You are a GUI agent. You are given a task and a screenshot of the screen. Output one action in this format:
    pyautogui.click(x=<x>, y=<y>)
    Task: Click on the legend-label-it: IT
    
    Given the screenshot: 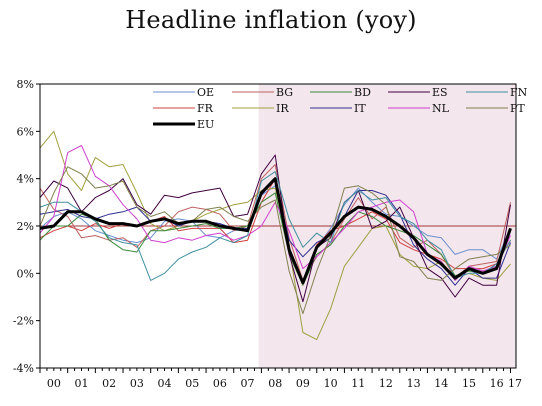 What is the action you would take?
    pyautogui.click(x=360, y=108)
    